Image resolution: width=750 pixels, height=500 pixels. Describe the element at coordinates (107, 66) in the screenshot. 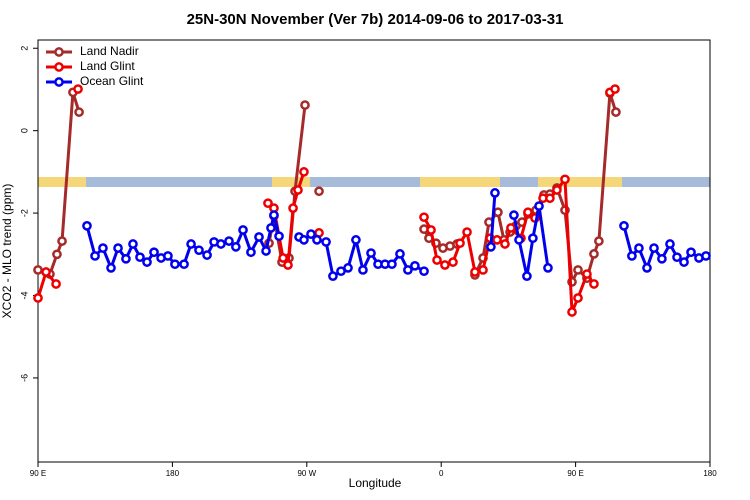

I see `legend-label: Land Glint` at that location.